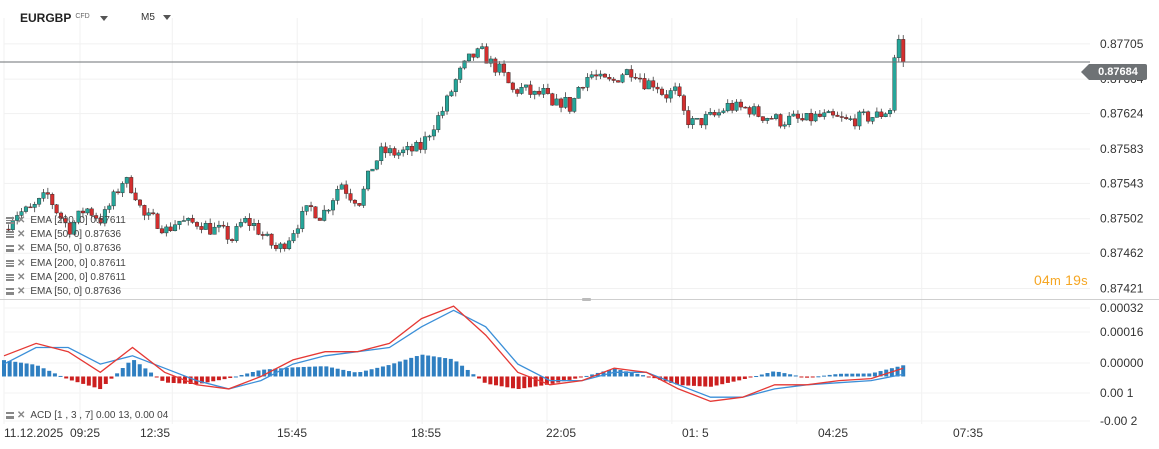  Describe the element at coordinates (166, 17) in the screenshot. I see `chevron-down-icon` at that location.